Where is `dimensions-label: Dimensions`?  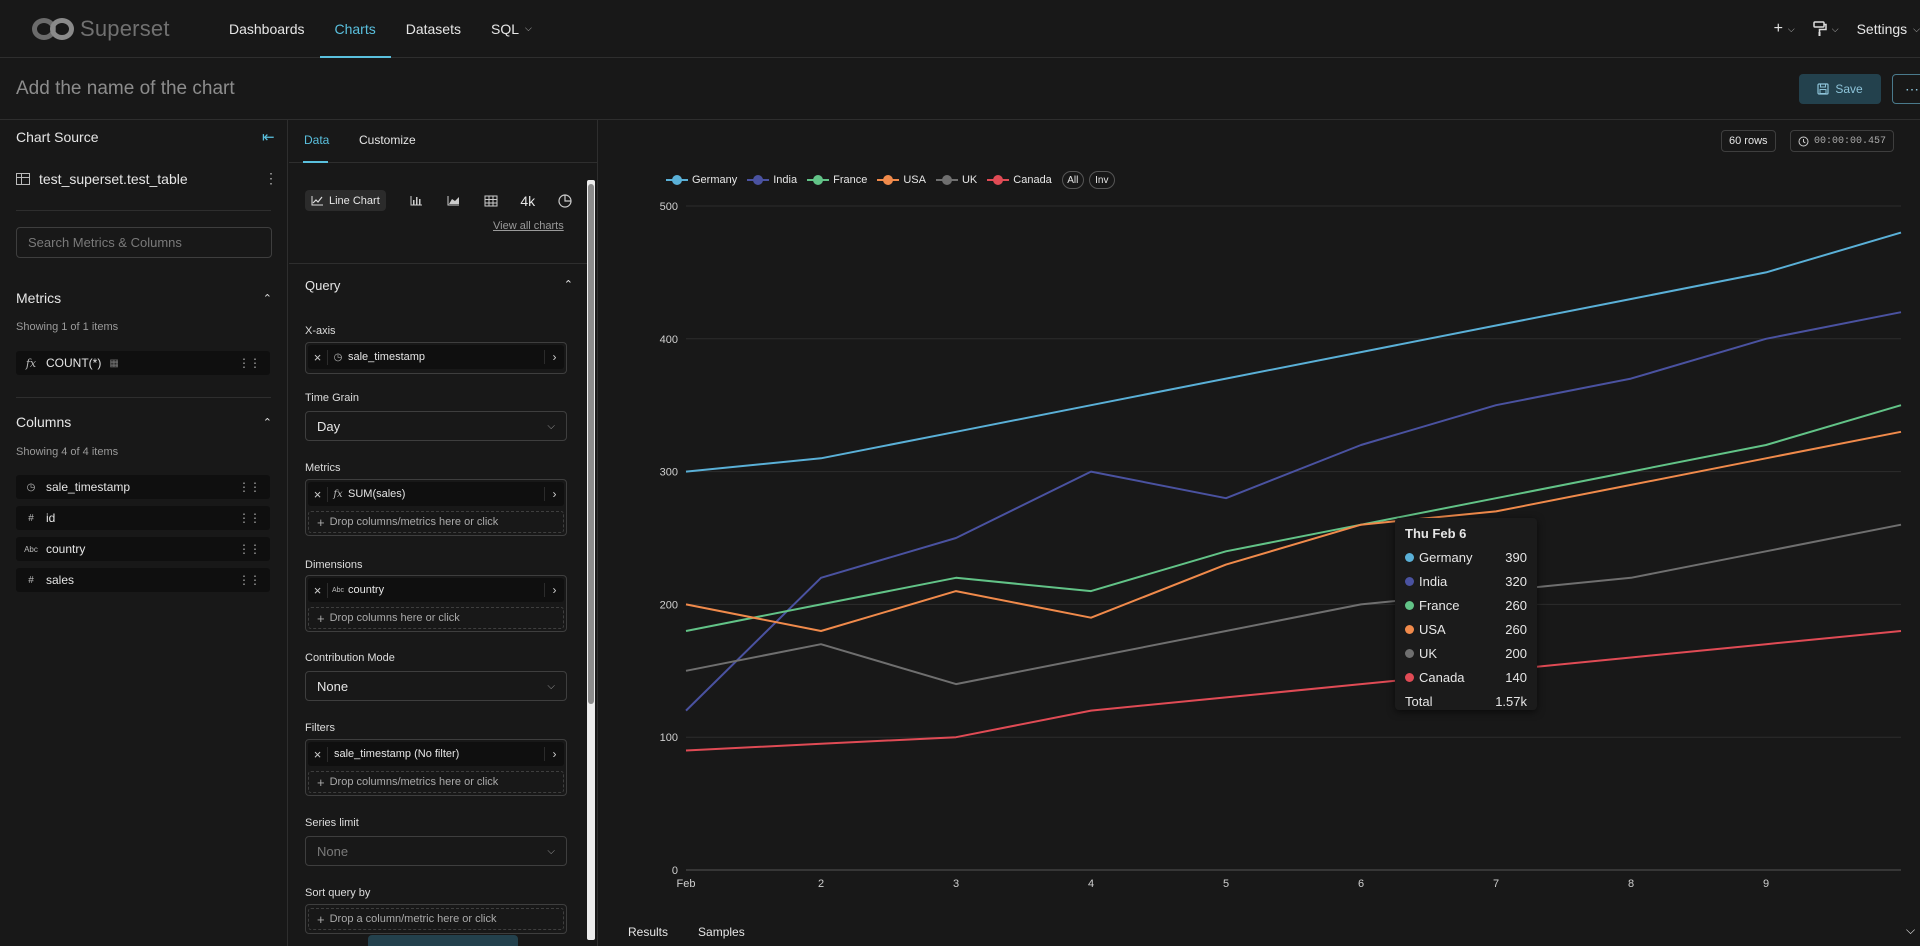 dimensions-label: Dimensions is located at coordinates (334, 565).